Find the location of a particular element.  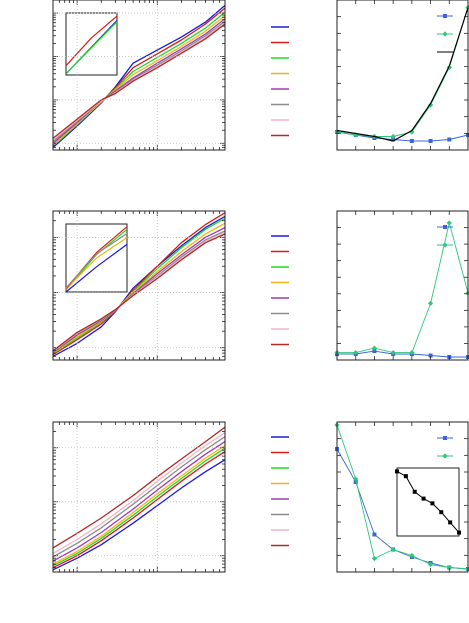

side-plot-1-ticks is located at coordinates (402, 75).